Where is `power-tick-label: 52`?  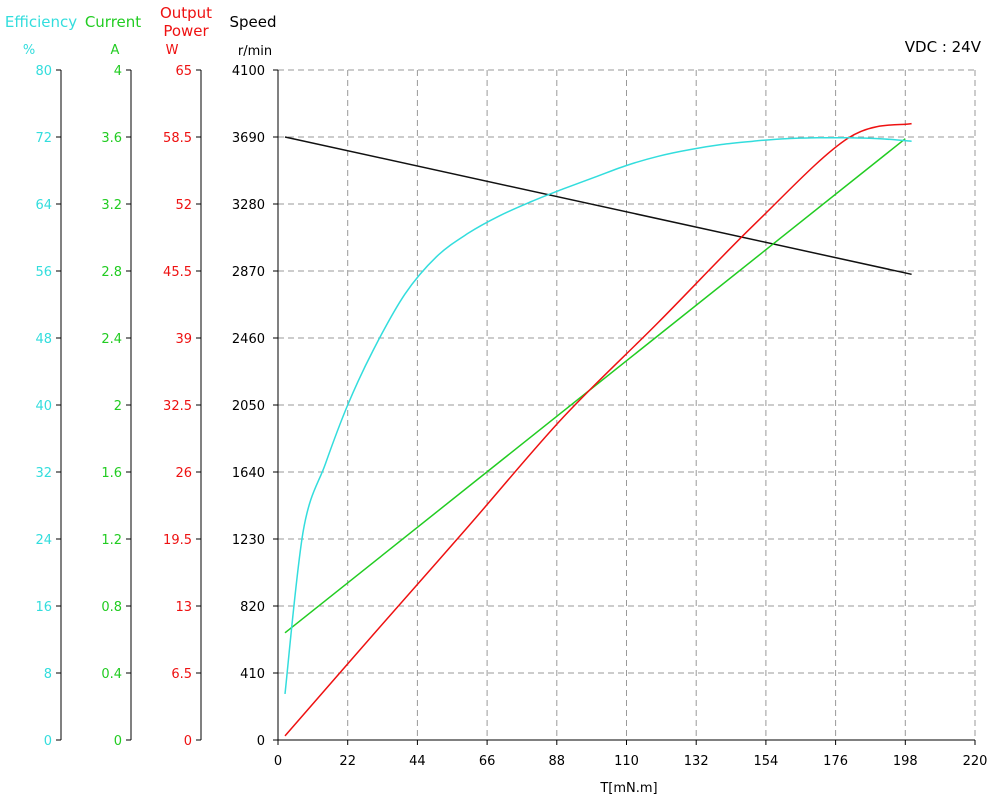 power-tick-label: 52 is located at coordinates (183, 205).